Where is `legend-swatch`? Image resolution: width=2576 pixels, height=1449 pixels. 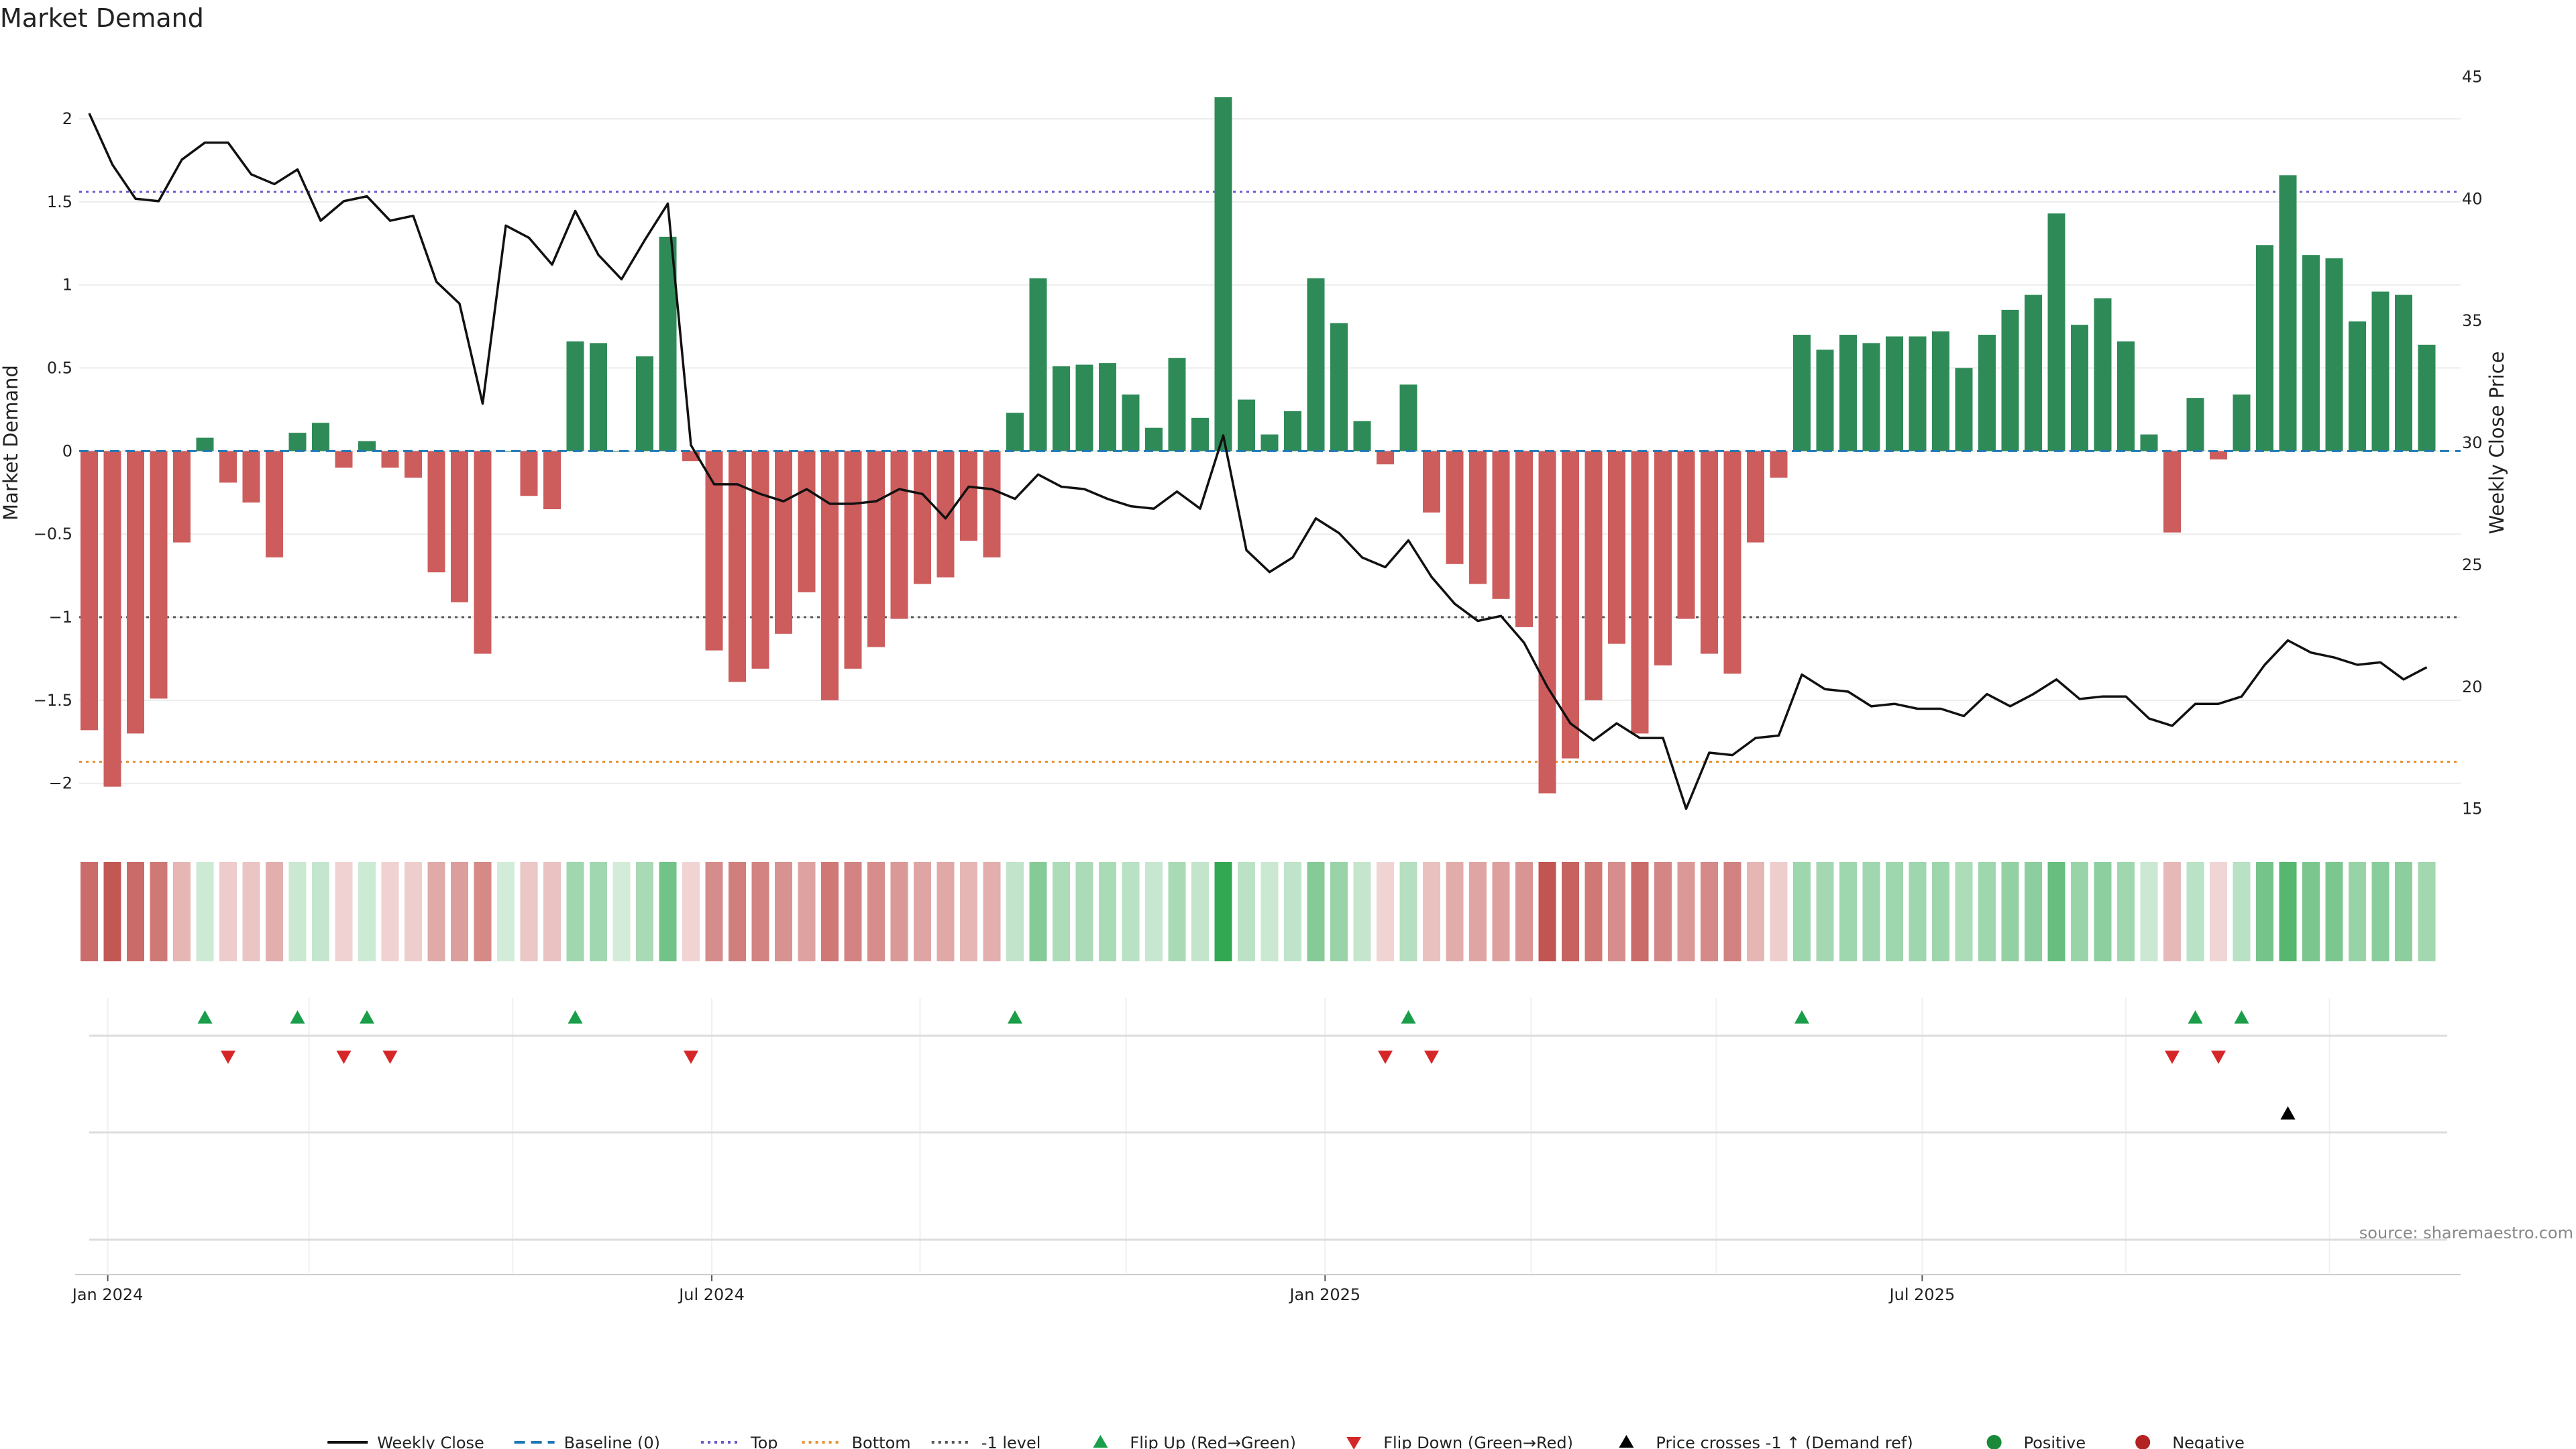 legend-swatch is located at coordinates (1354, 1443).